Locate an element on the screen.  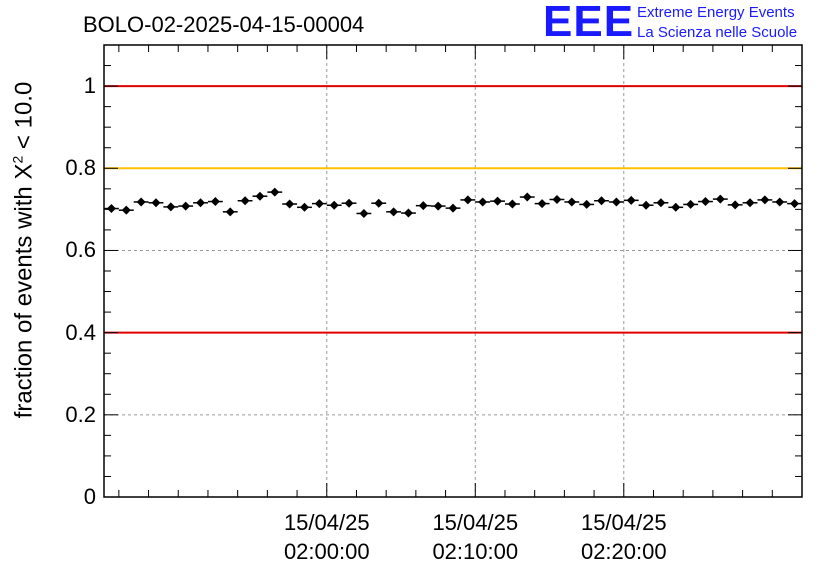
x-tick-label: 15/04/25 02:00:00 is located at coordinates (327, 537).